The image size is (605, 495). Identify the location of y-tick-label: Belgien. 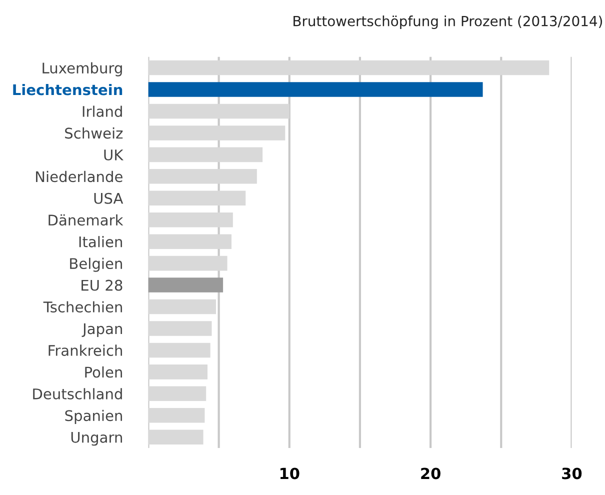
(96, 265).